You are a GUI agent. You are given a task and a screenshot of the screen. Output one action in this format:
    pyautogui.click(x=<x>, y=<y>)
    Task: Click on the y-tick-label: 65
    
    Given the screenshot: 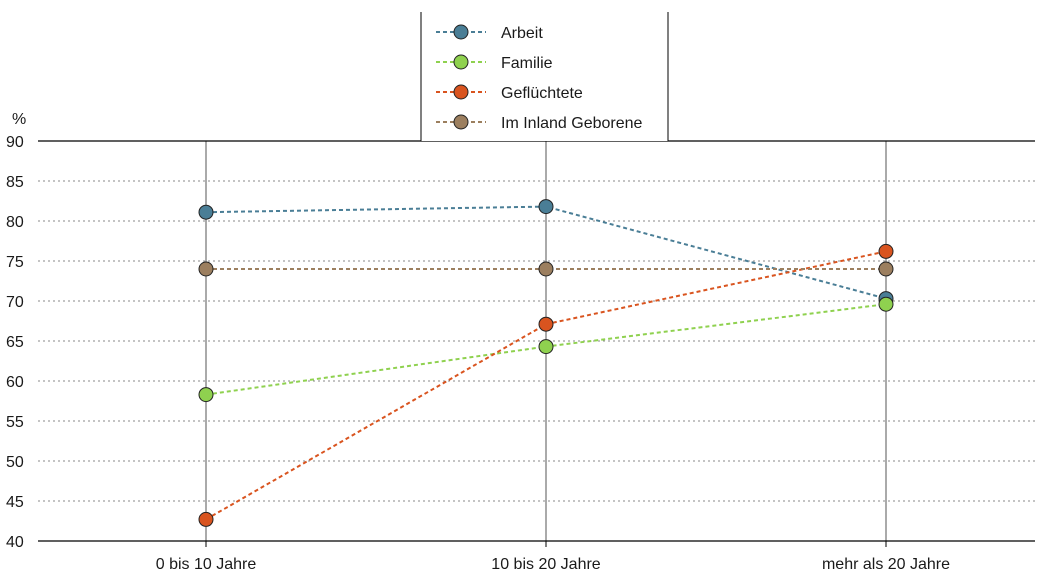 What is the action you would take?
    pyautogui.click(x=15, y=342)
    